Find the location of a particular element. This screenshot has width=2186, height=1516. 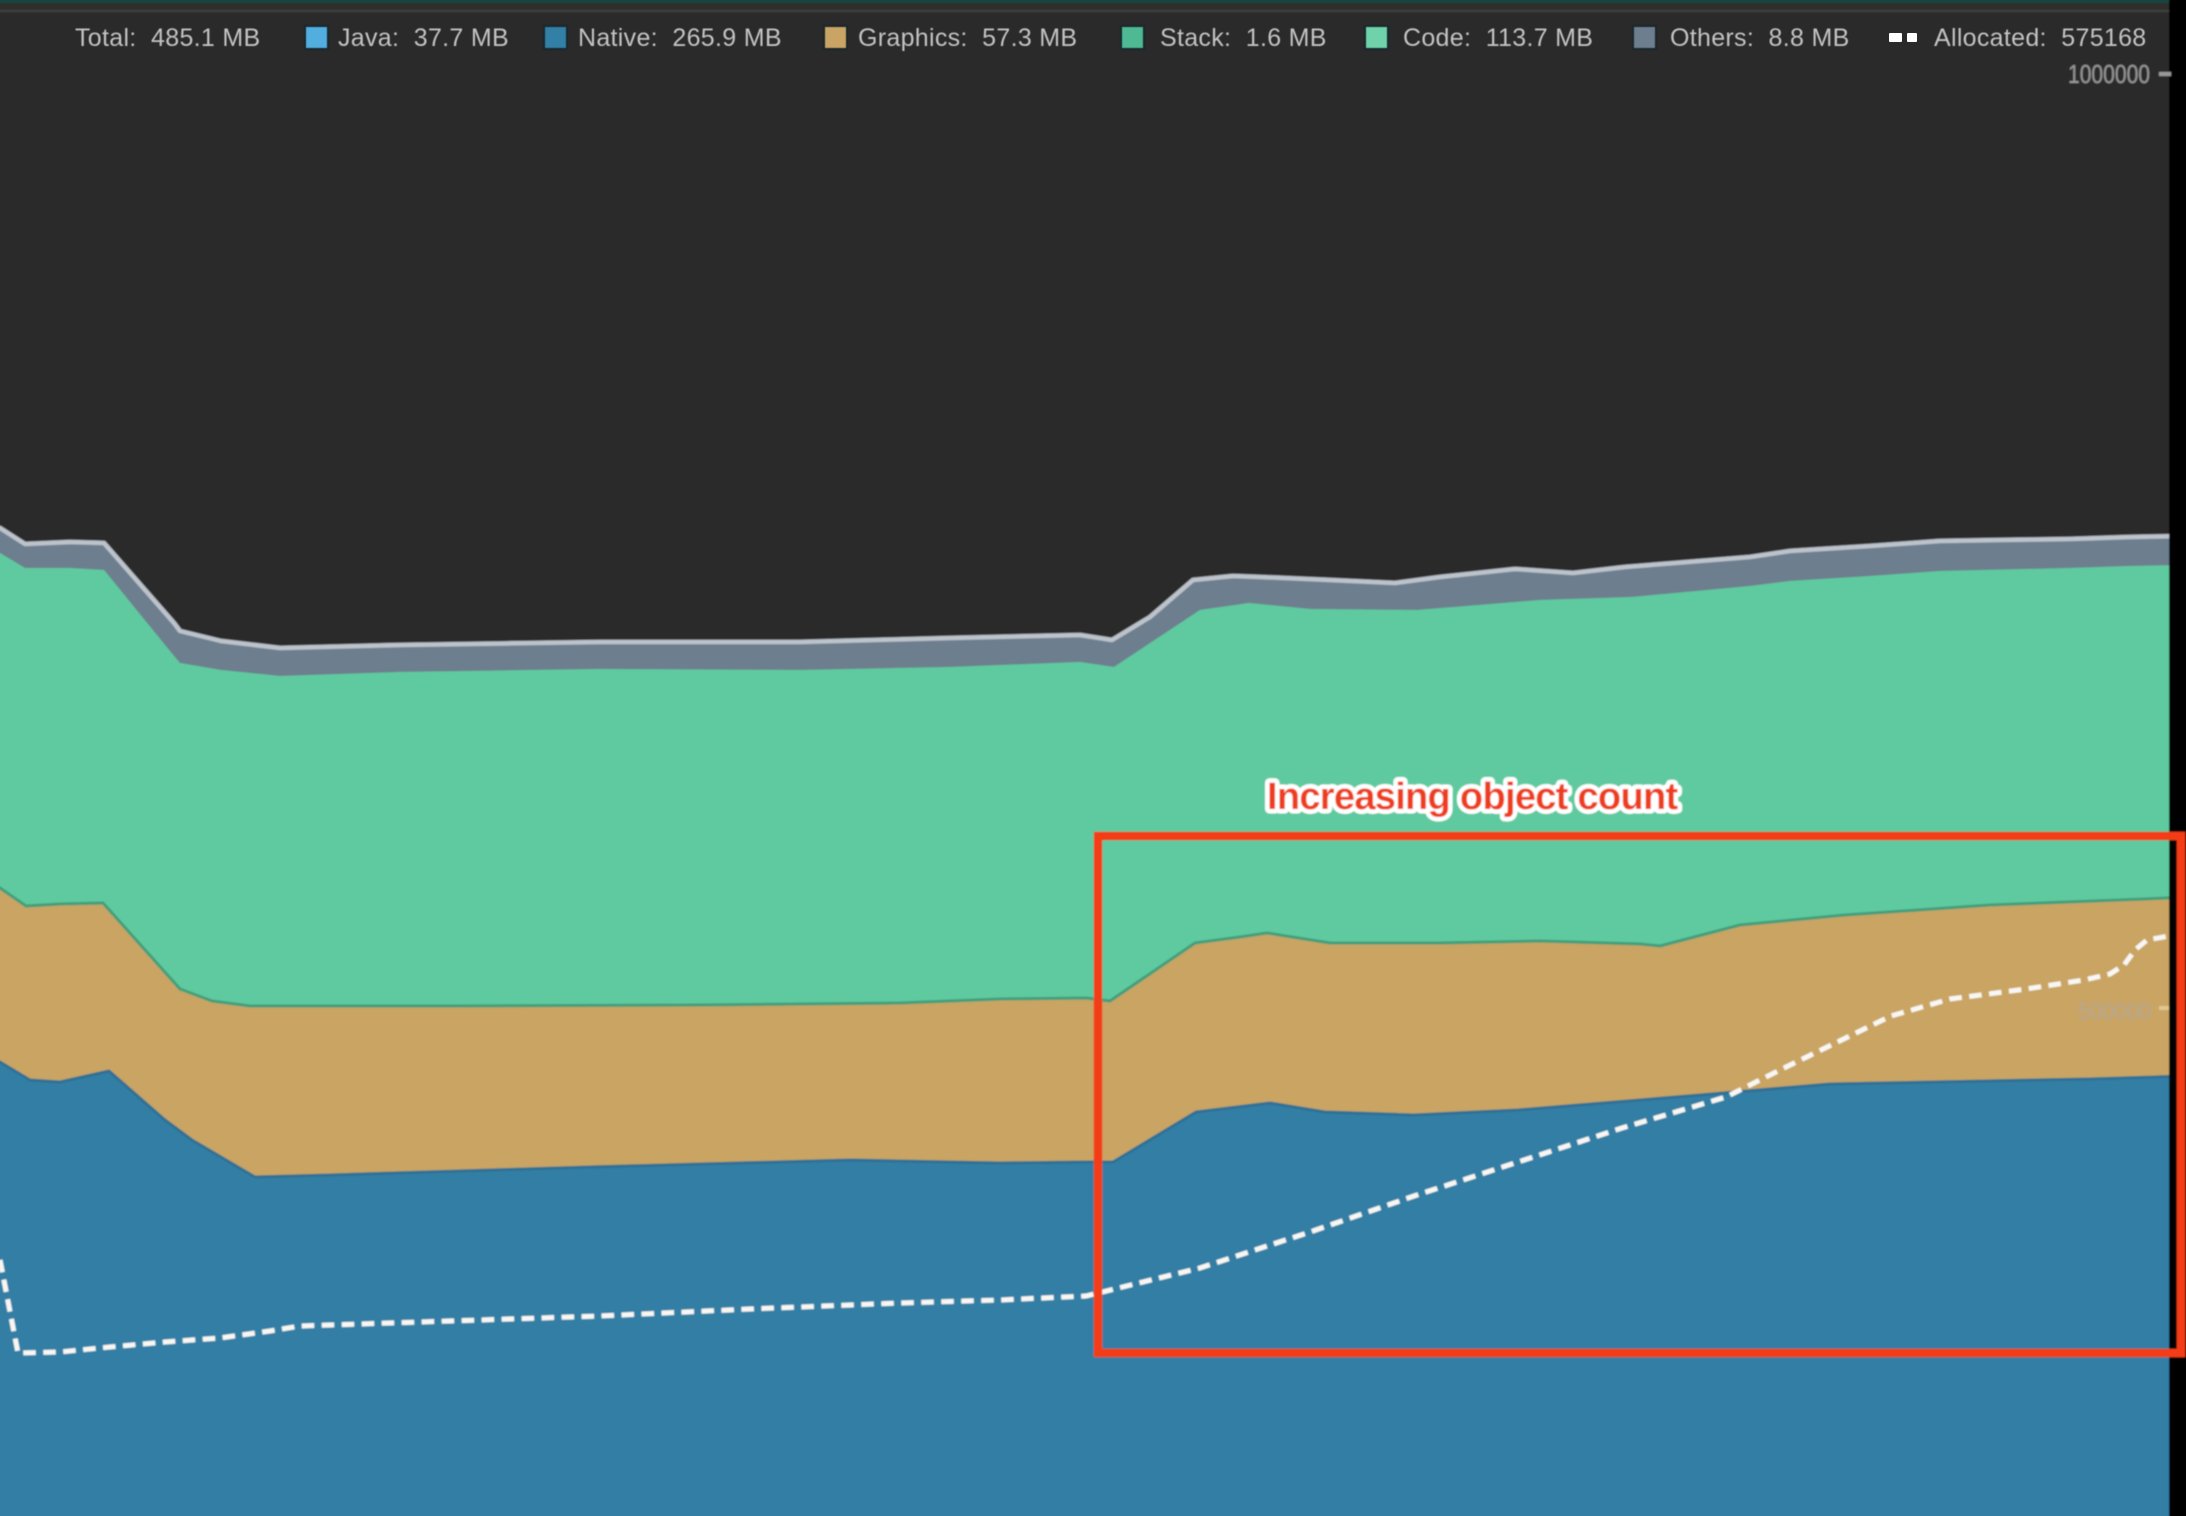

svg-text: 1000000 is located at coordinates (2109, 74).